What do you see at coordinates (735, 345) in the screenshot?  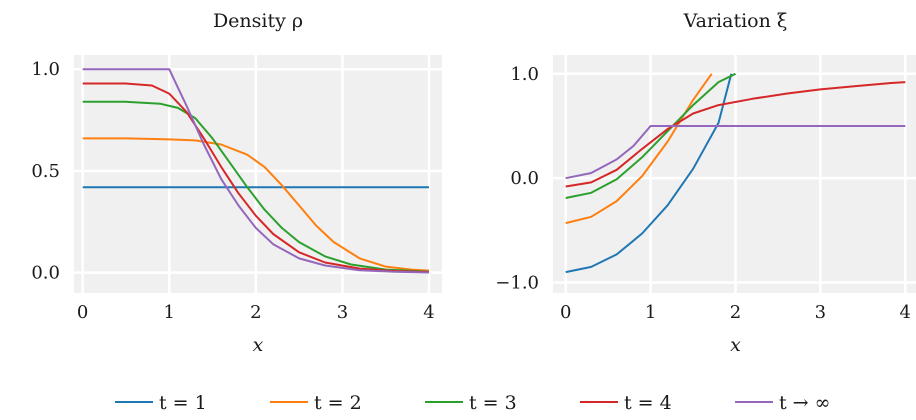 I see `variation-x-axis-label: x` at bounding box center [735, 345].